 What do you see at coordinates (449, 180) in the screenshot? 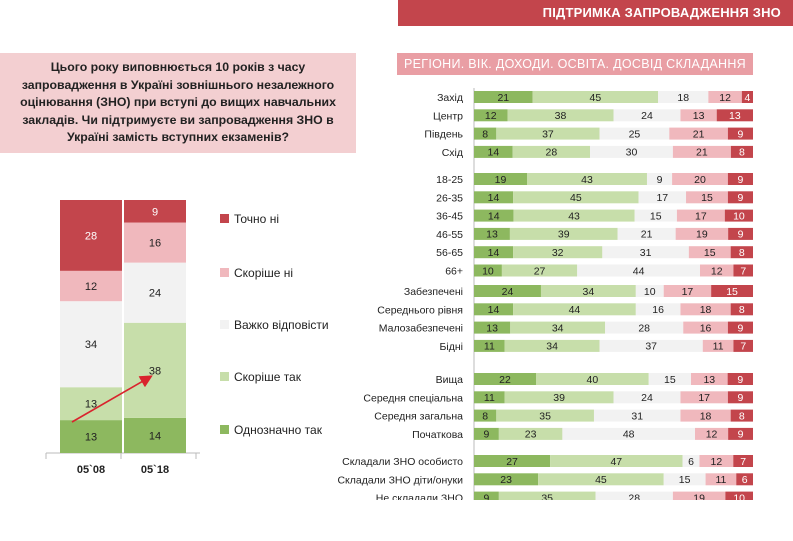
I see `row-label: 18-25` at bounding box center [449, 180].